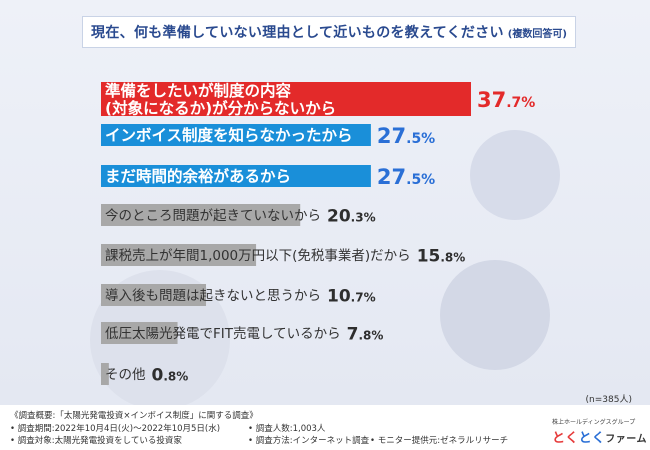 Image resolution: width=650 pixels, height=450 pixels. What do you see at coordinates (439, 441) in the screenshot?
I see `survey-monitor: • モニター提供元:ゼネラルリサーチ` at bounding box center [439, 441].